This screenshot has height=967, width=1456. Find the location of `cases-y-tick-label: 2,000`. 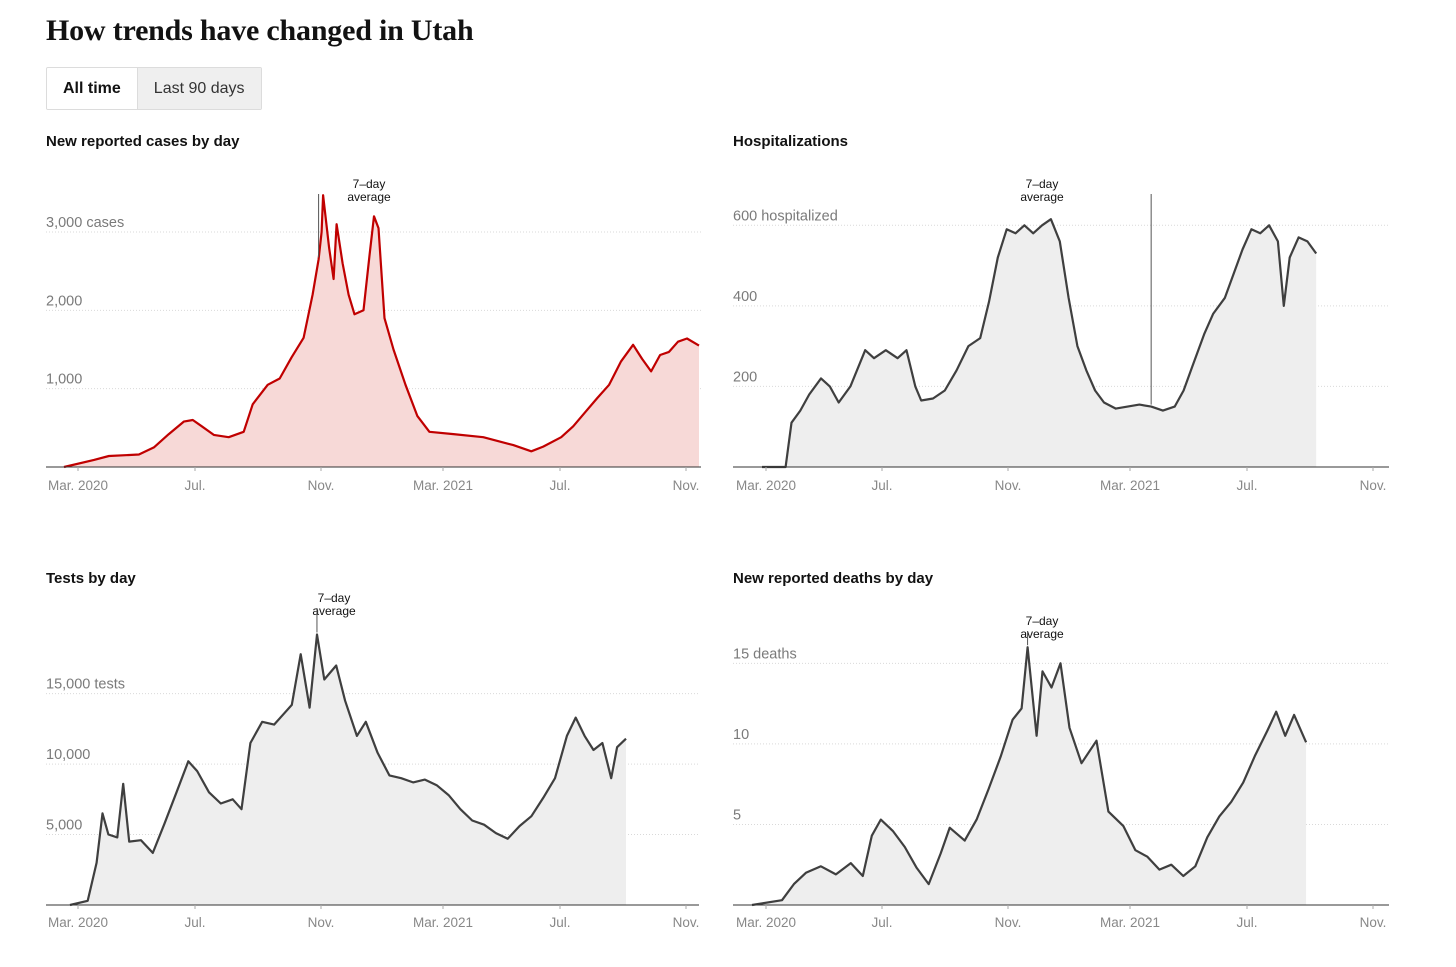

cases-y-tick-label: 2,000 is located at coordinates (64, 301).